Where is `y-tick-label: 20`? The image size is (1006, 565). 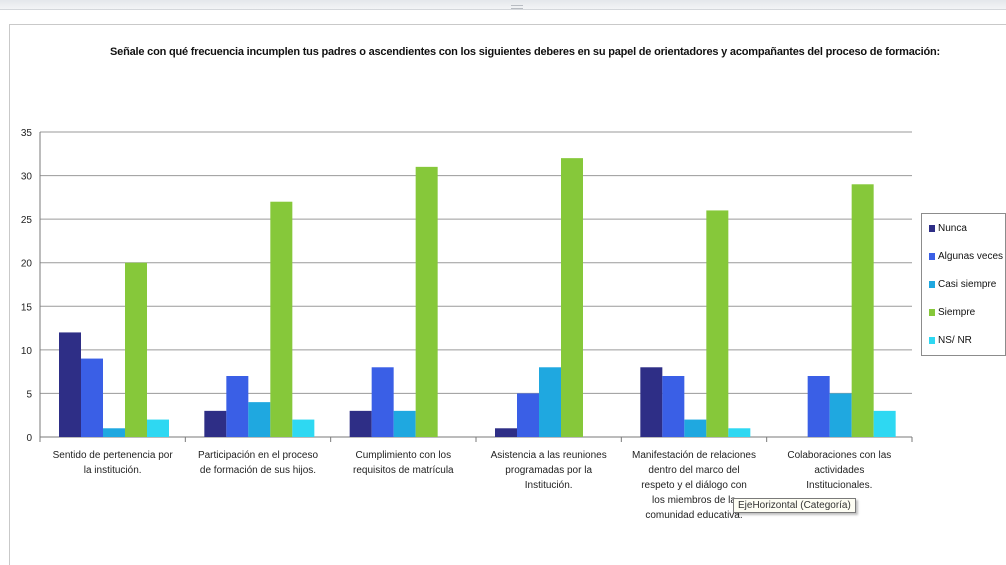
y-tick-label: 20 is located at coordinates (27, 264).